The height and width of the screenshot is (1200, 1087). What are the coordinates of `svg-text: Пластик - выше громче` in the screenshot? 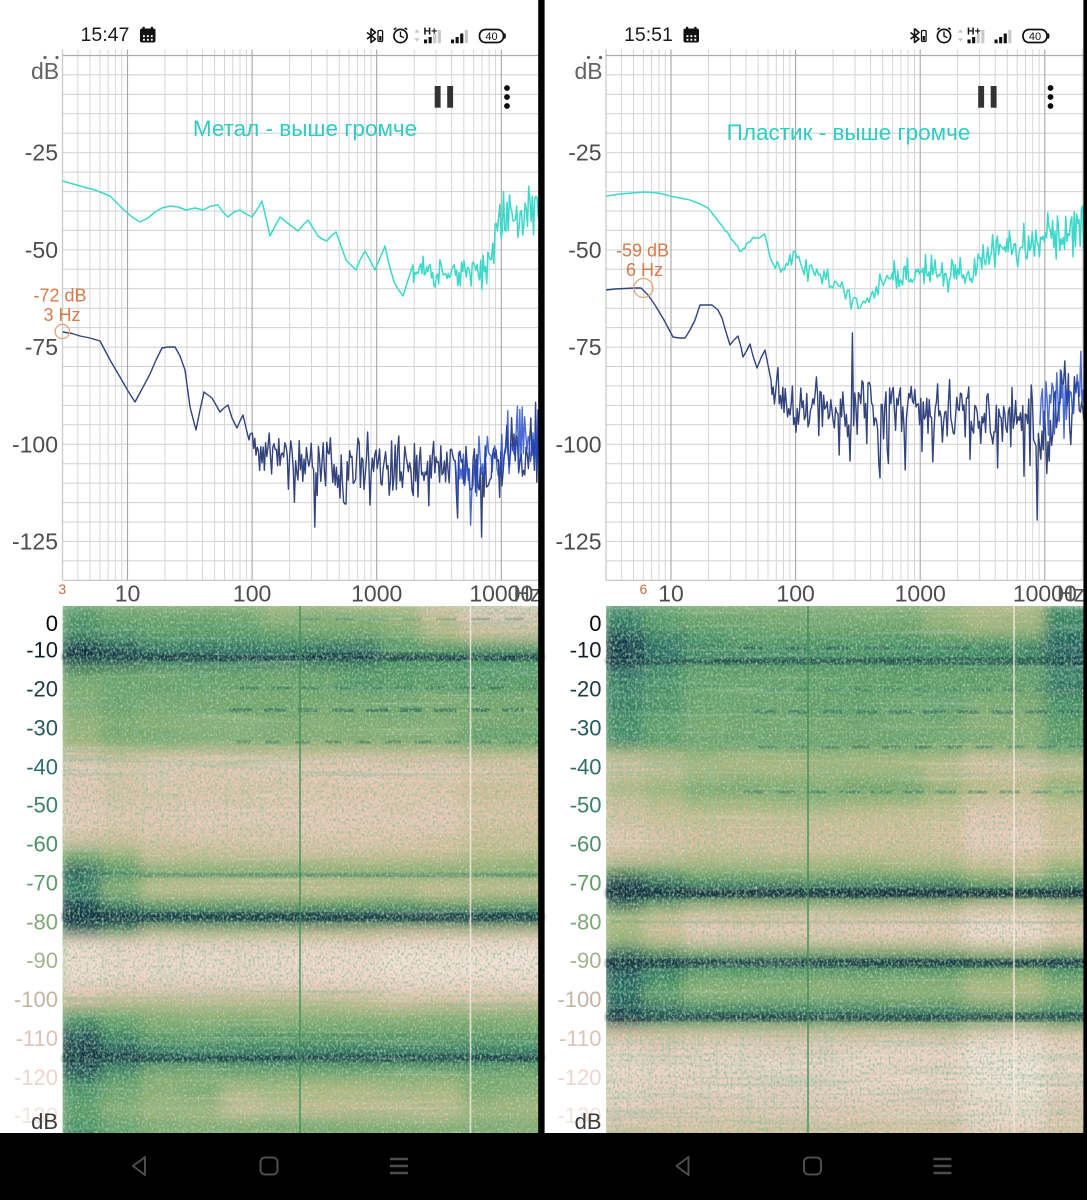 It's located at (849, 132).